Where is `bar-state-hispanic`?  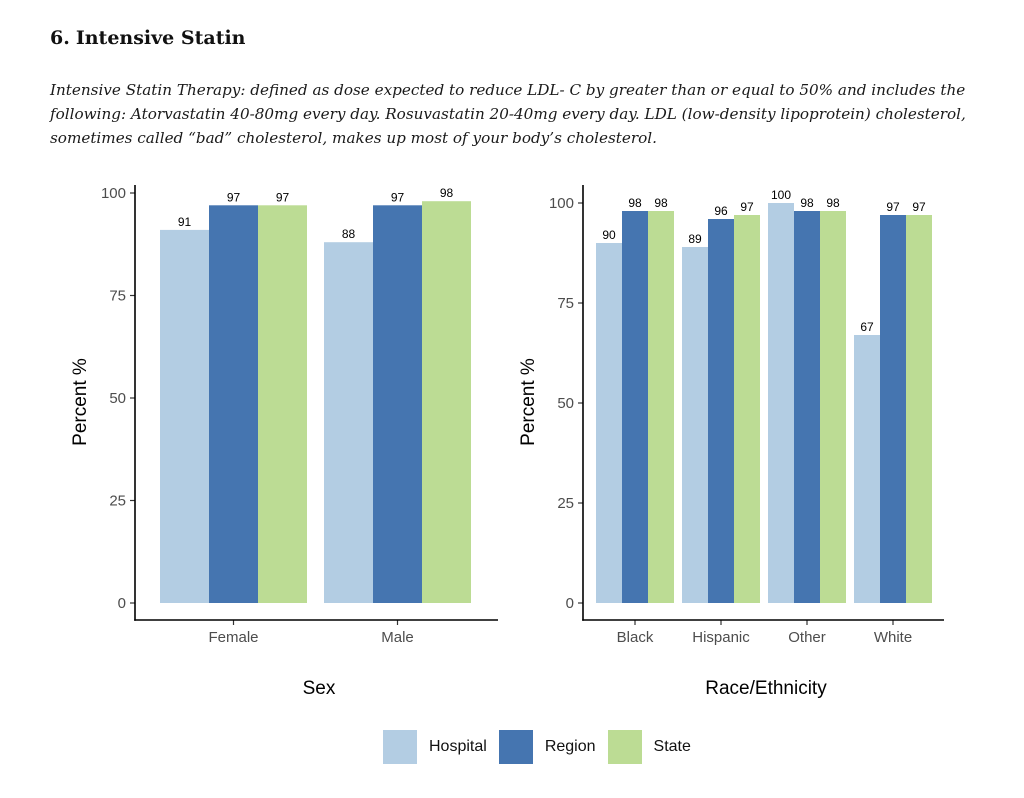 bar-state-hispanic is located at coordinates (747, 409).